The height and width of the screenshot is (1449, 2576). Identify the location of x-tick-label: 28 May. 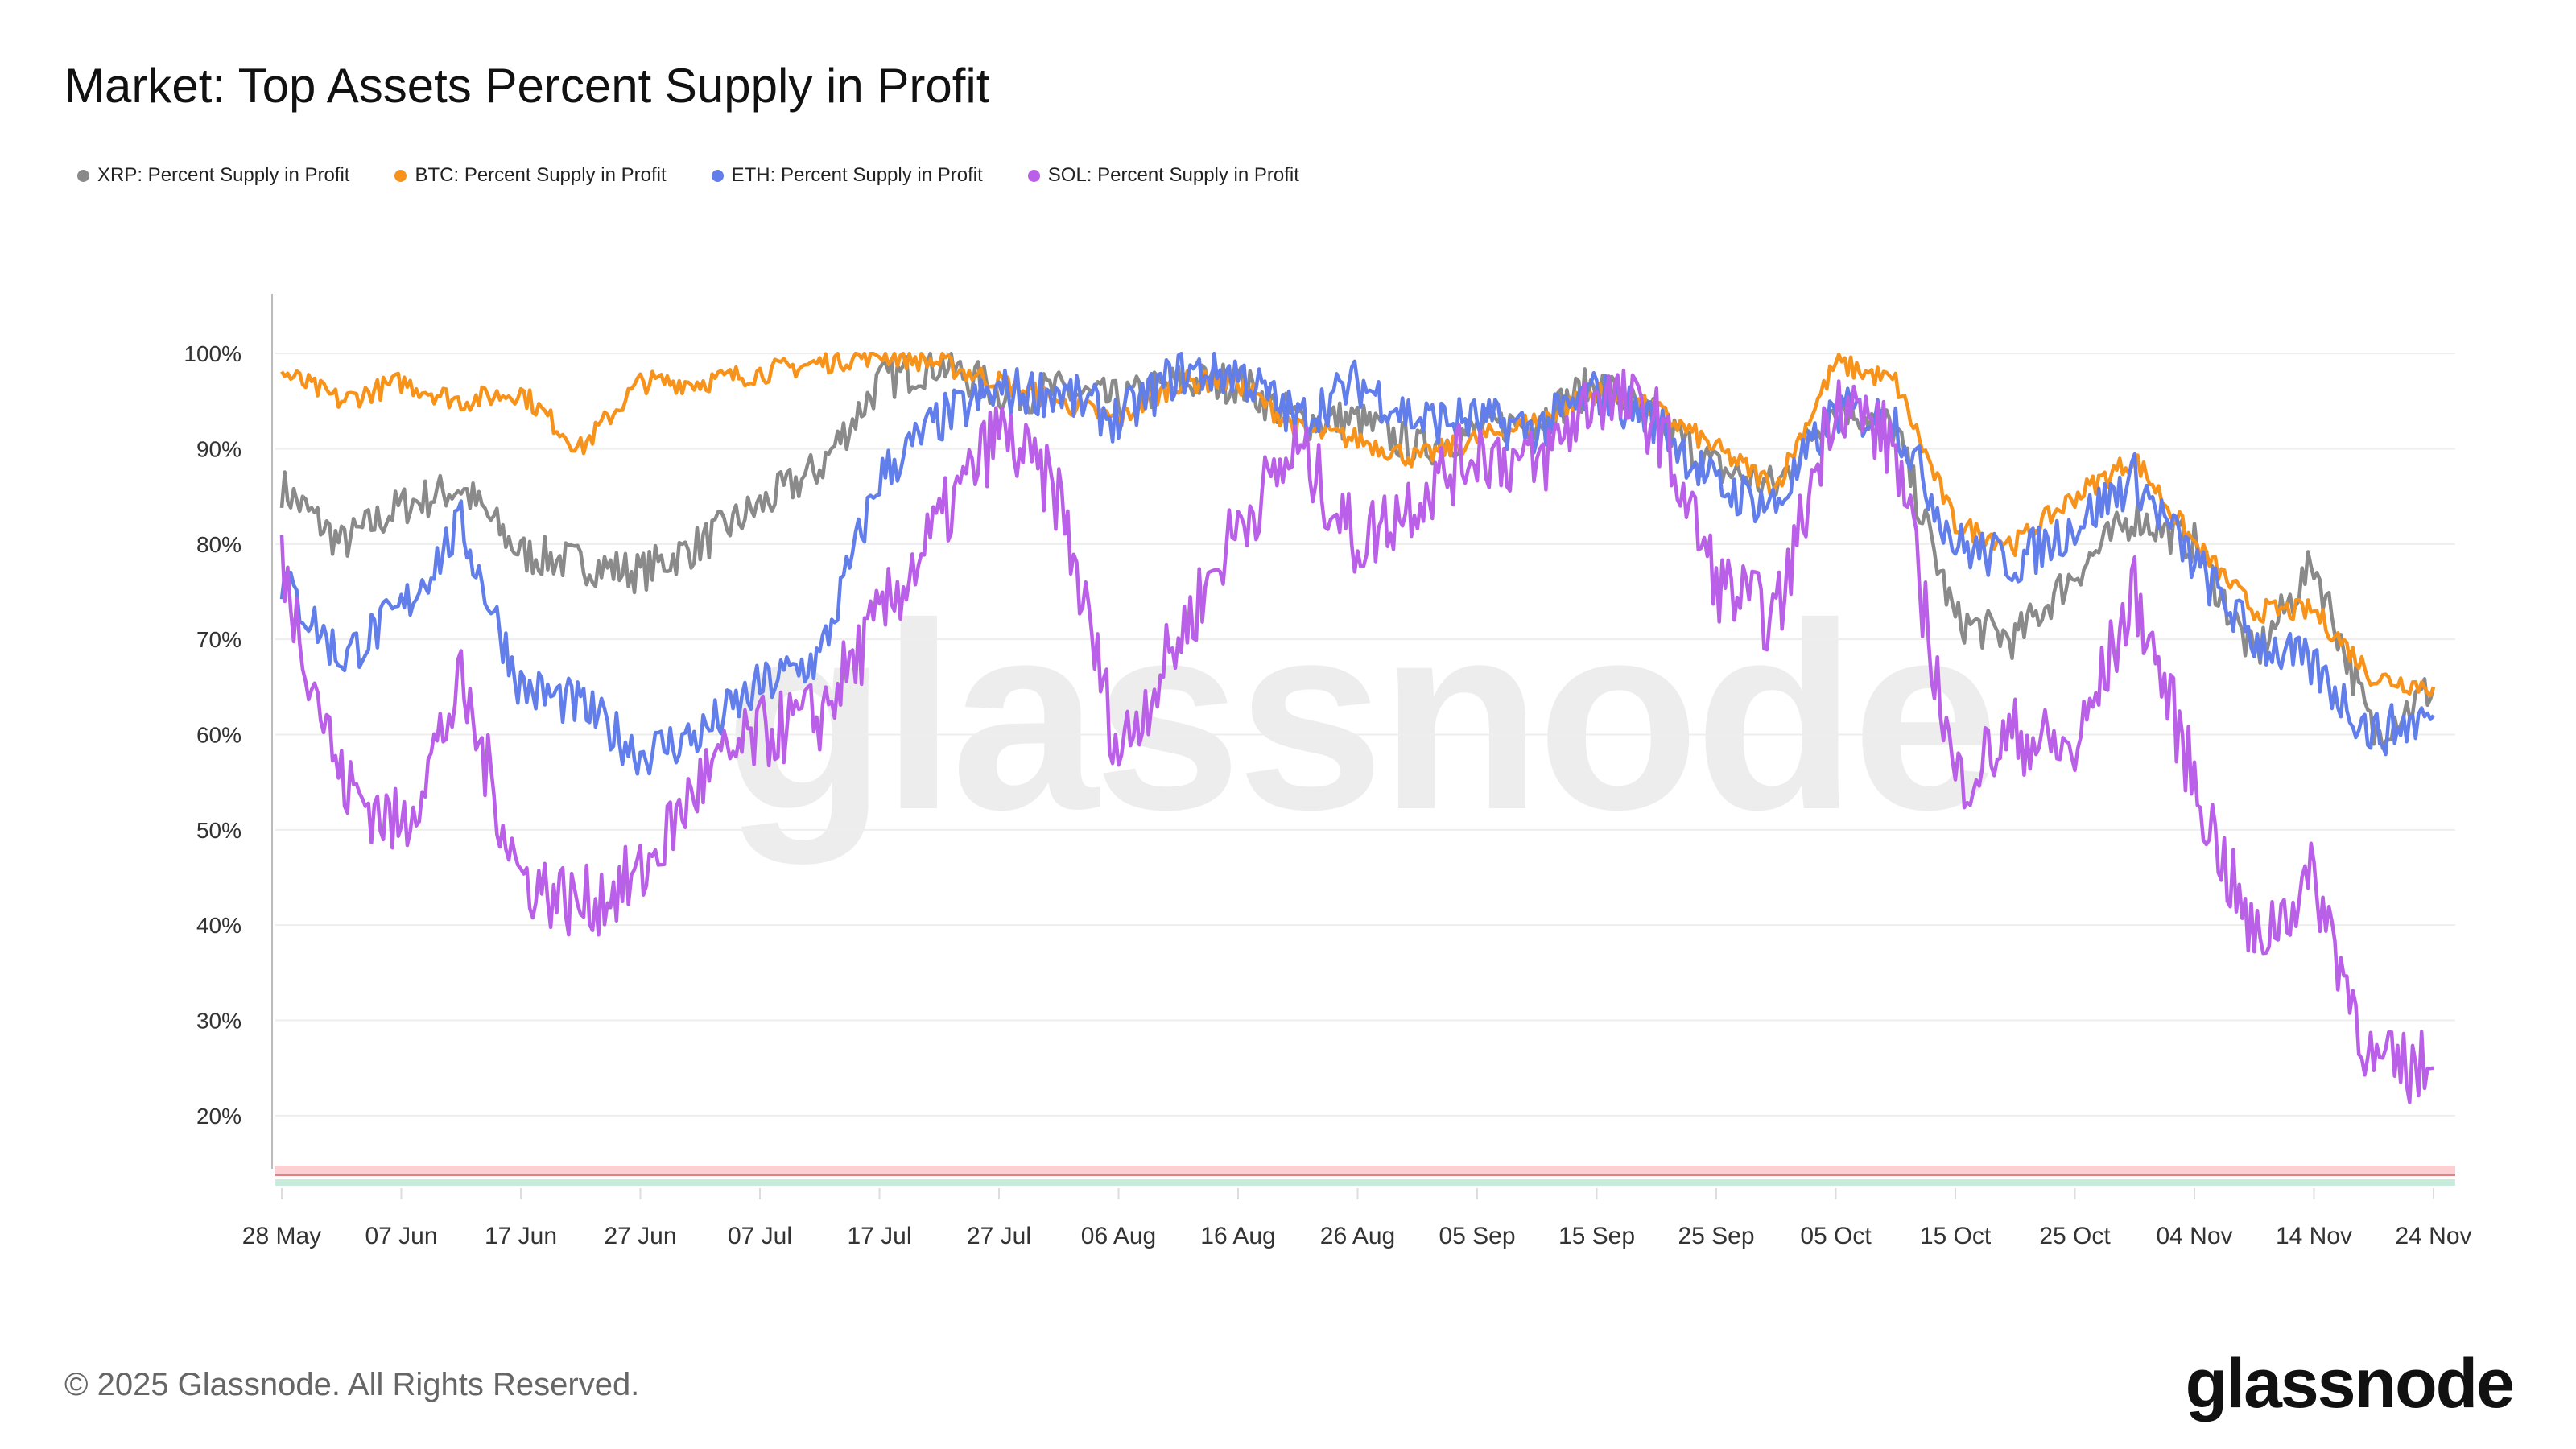
(281, 1236).